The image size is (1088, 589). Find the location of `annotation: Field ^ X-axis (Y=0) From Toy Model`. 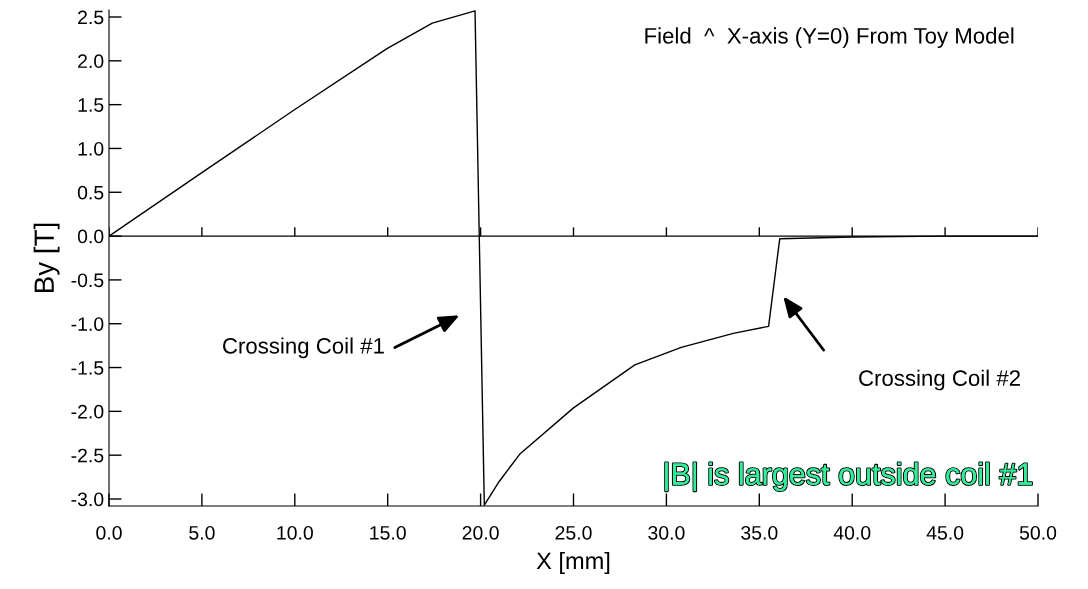

annotation: Field ^ X-axis (Y=0) From Toy Model is located at coordinates (829, 38).